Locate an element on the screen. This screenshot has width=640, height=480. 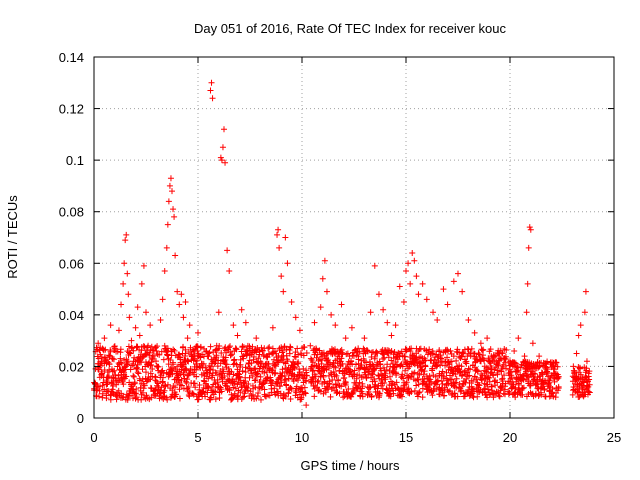
y-tick-label: 0.02 is located at coordinates (71, 366).